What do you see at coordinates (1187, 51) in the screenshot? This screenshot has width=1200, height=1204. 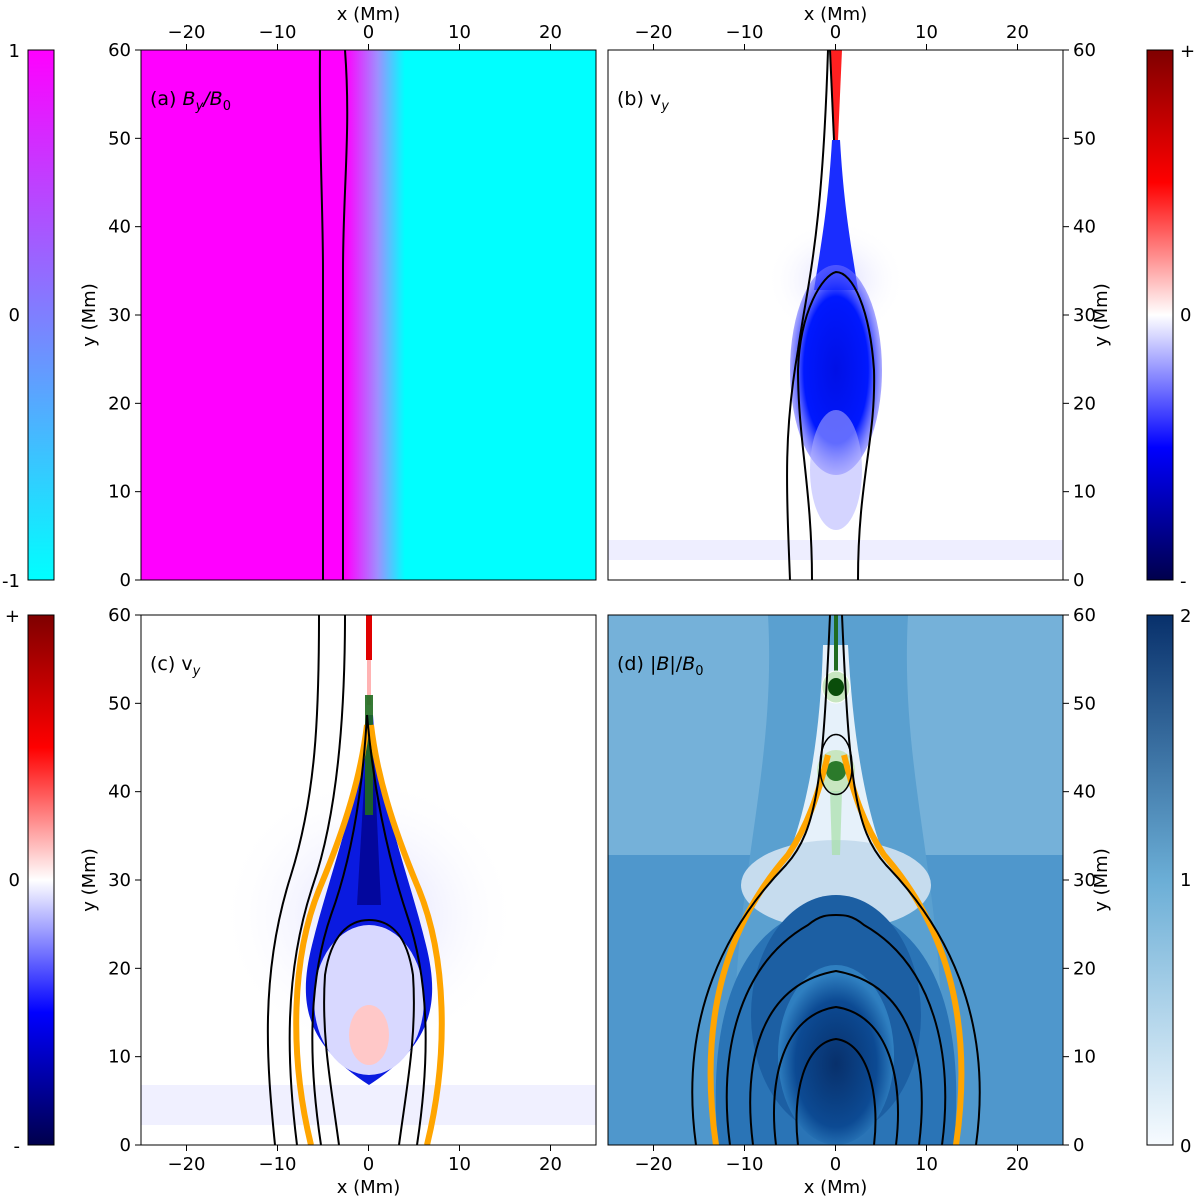 I see `colorbar-b-tick-max: +` at bounding box center [1187, 51].